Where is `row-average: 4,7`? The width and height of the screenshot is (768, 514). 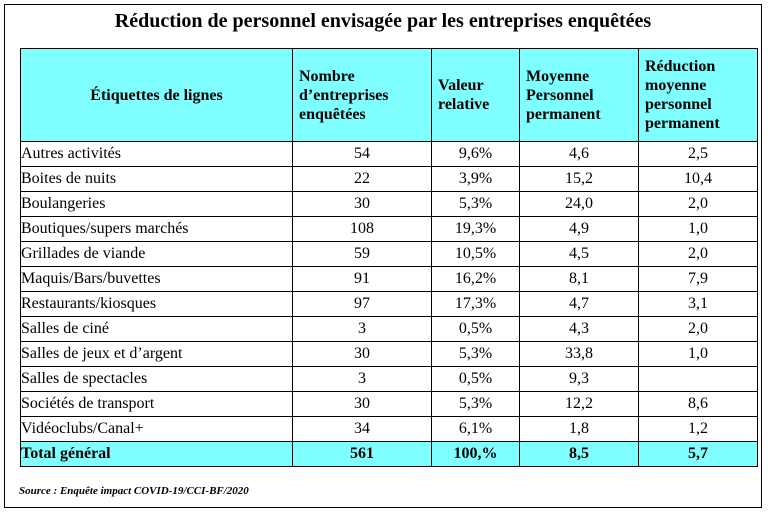 row-average: 4,7 is located at coordinates (579, 304).